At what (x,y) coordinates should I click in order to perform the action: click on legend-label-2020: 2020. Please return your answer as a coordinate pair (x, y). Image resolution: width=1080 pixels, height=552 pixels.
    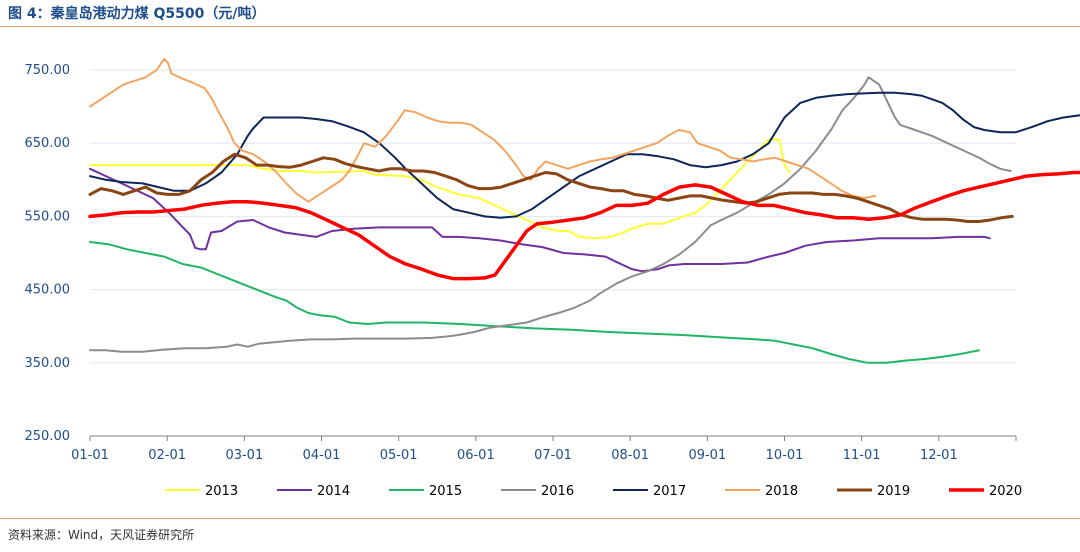
    Looking at the image, I should click on (1005, 491).